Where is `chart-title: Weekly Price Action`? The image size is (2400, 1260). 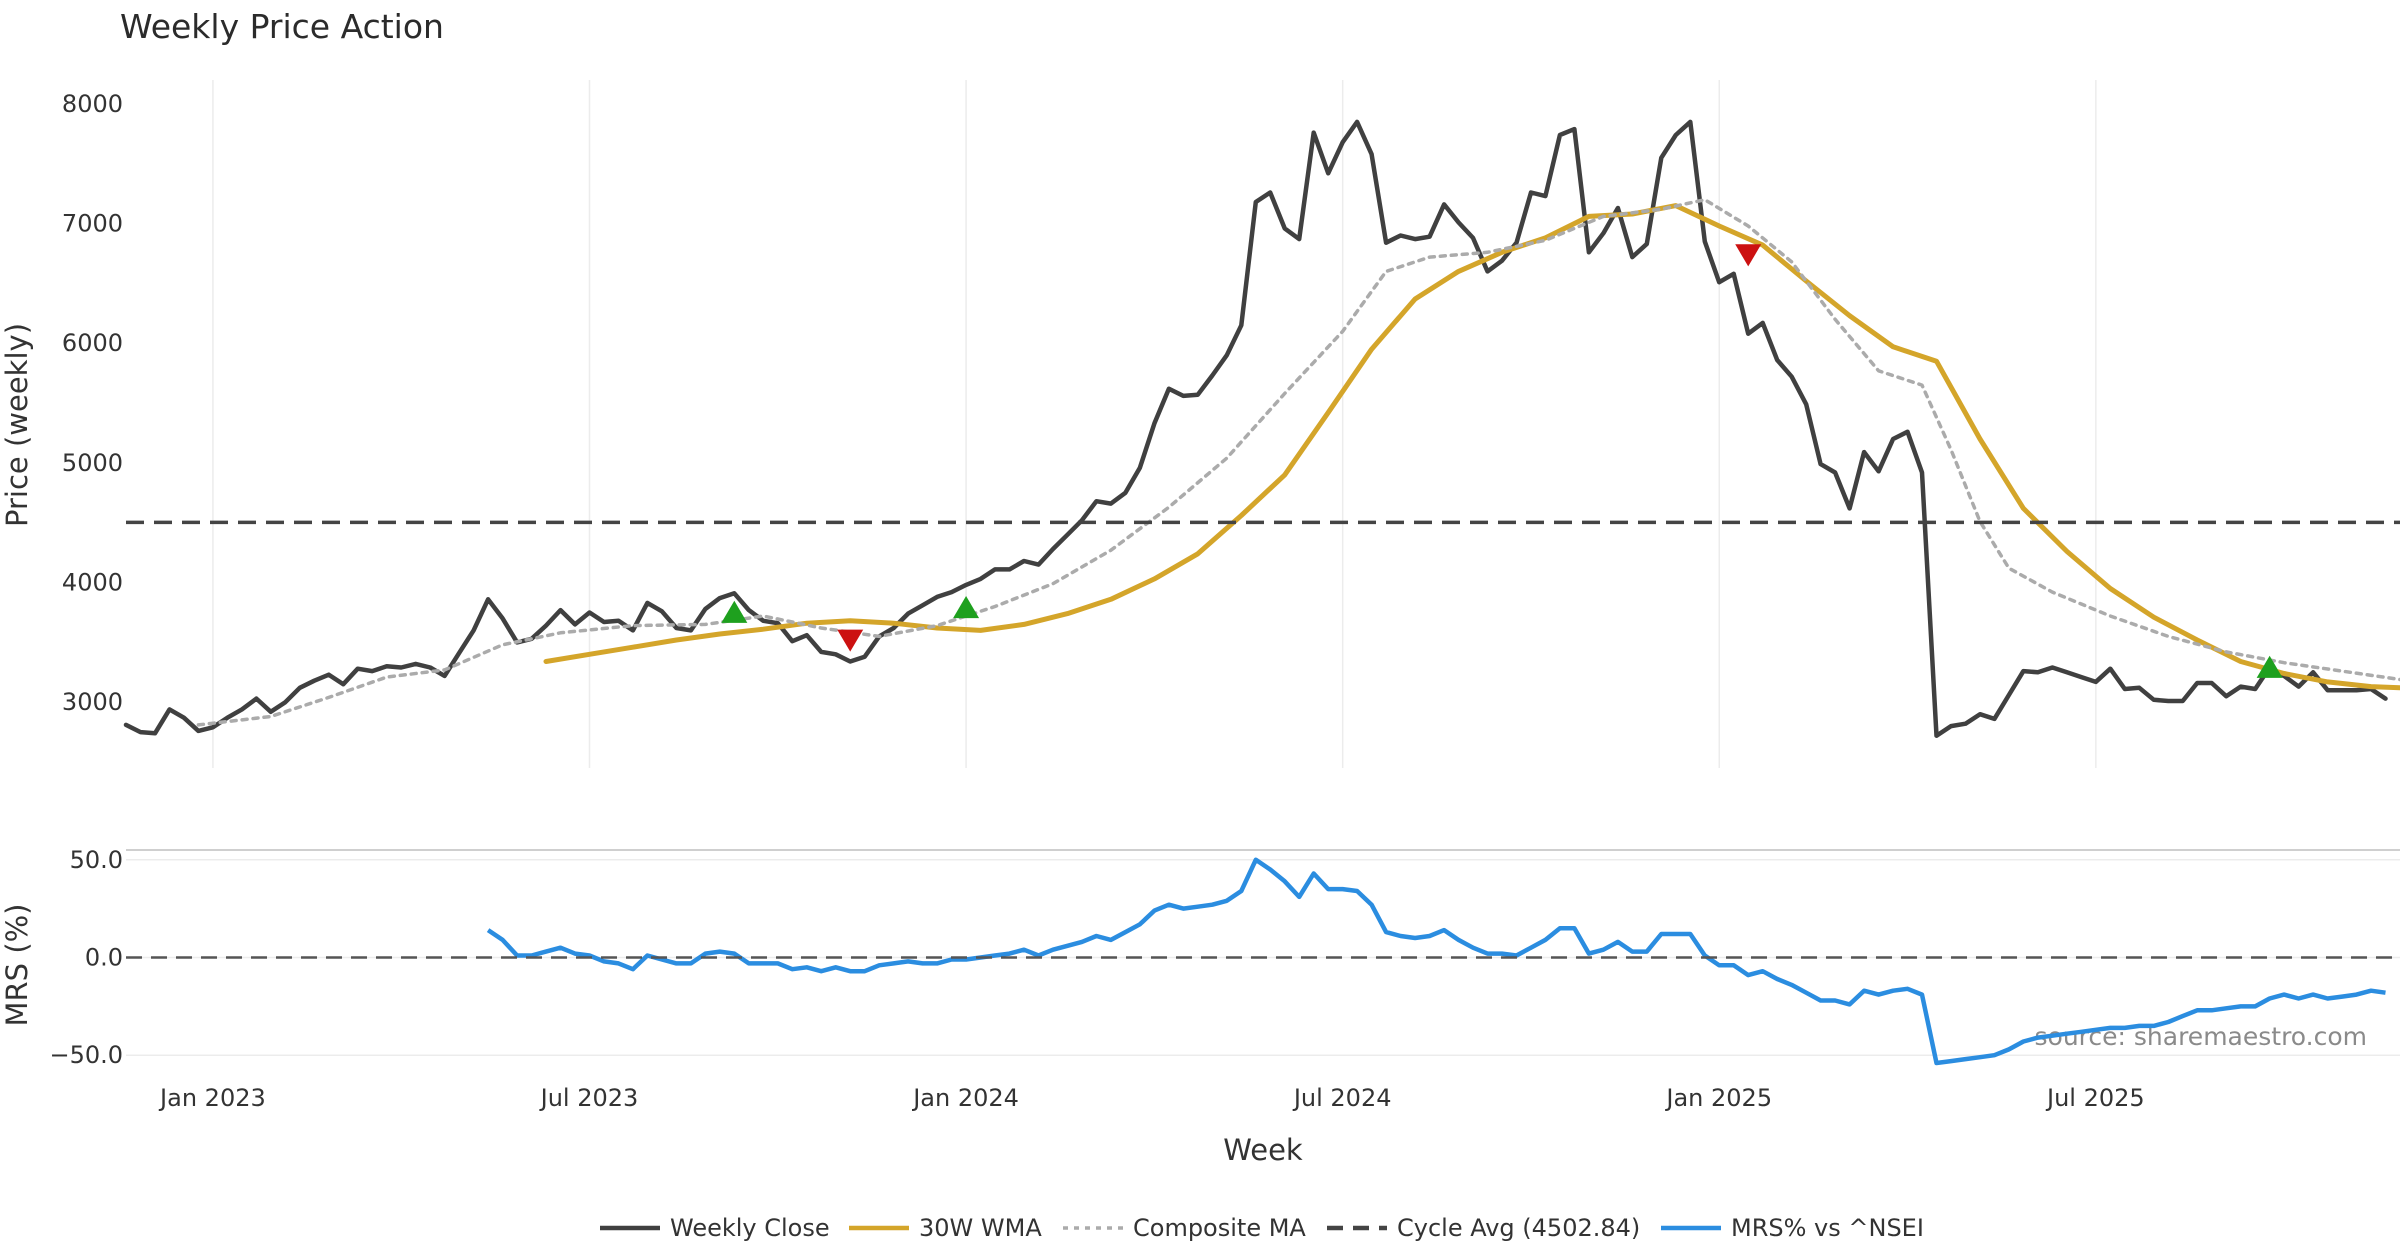
chart-title: Weekly Price Action is located at coordinates (282, 26).